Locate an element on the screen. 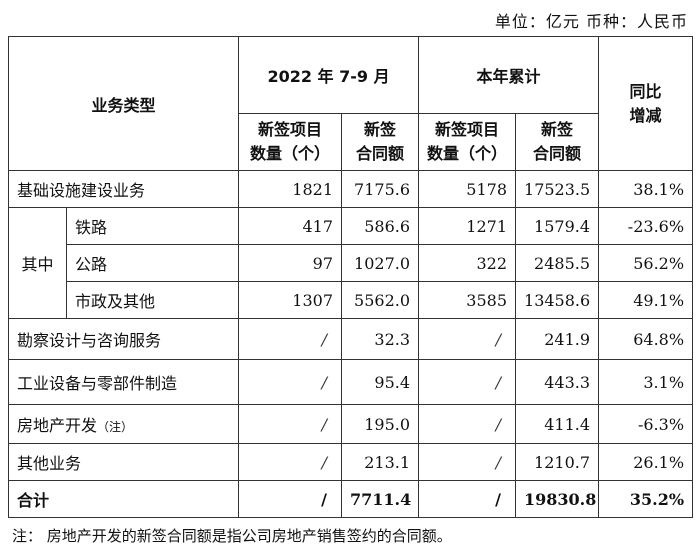 Image resolution: width=700 pixels, height=553 pixels. cell-yoy: 3.1% is located at coordinates (646, 382).